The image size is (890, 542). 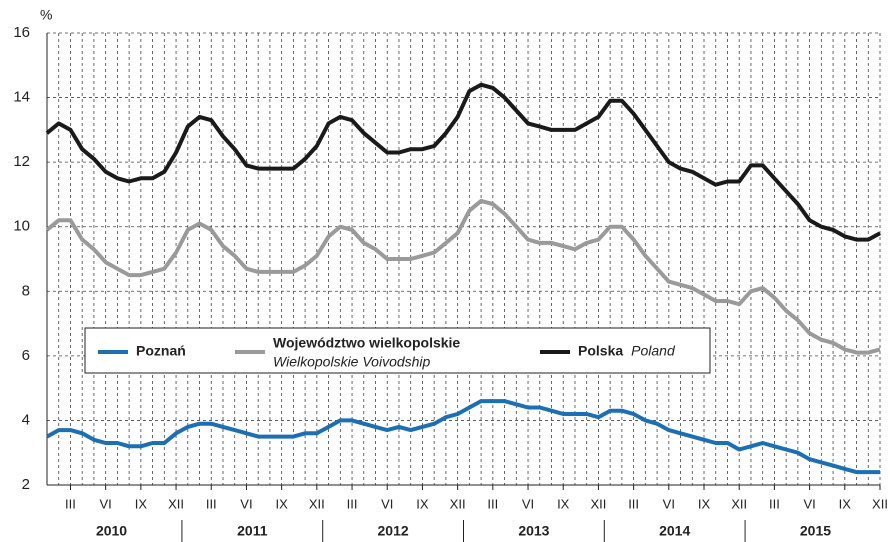 I want to click on y-axis-label: %, so click(x=46, y=15).